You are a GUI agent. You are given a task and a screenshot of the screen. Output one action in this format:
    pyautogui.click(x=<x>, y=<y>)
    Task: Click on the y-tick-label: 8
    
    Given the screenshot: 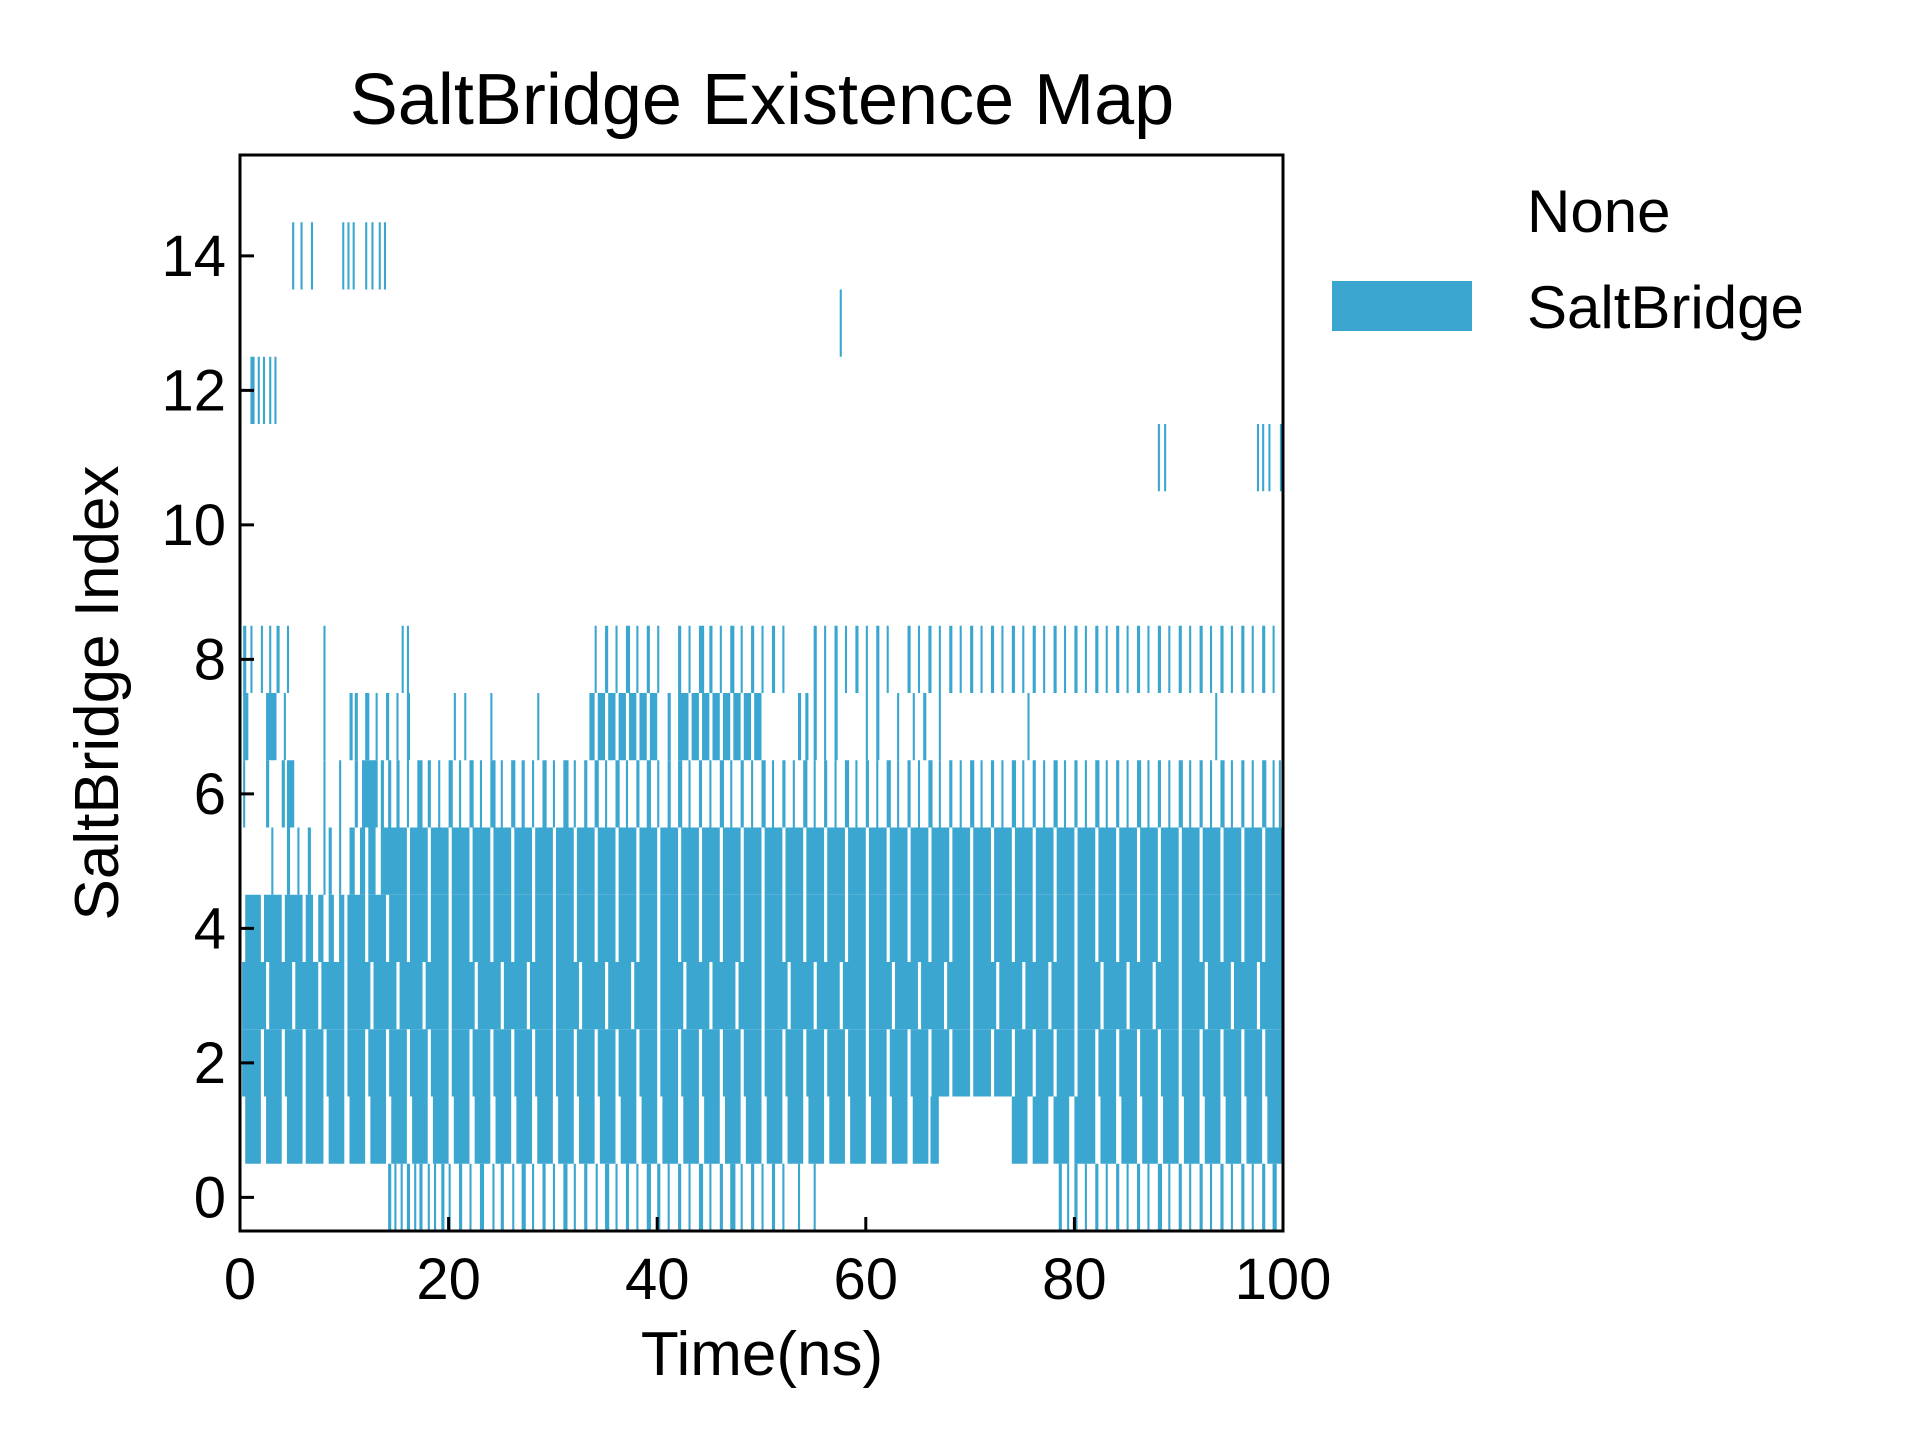 What is the action you would take?
    pyautogui.click(x=210, y=659)
    